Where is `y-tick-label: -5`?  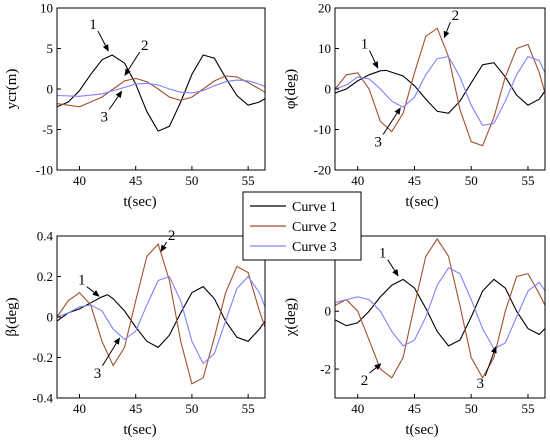 y-tick-label: -5 is located at coordinates (47, 129).